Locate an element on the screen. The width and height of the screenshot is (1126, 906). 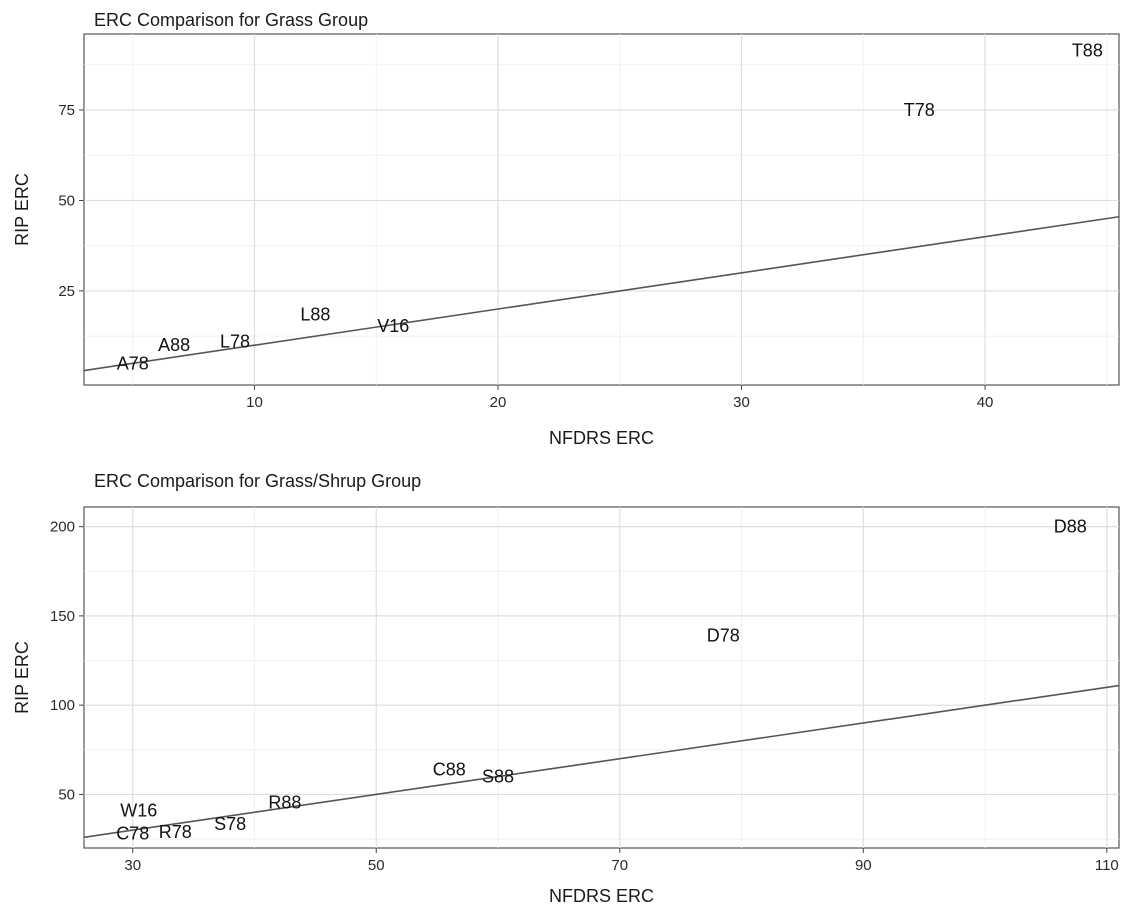
point-label-t78: T78 is located at coordinates (919, 110).